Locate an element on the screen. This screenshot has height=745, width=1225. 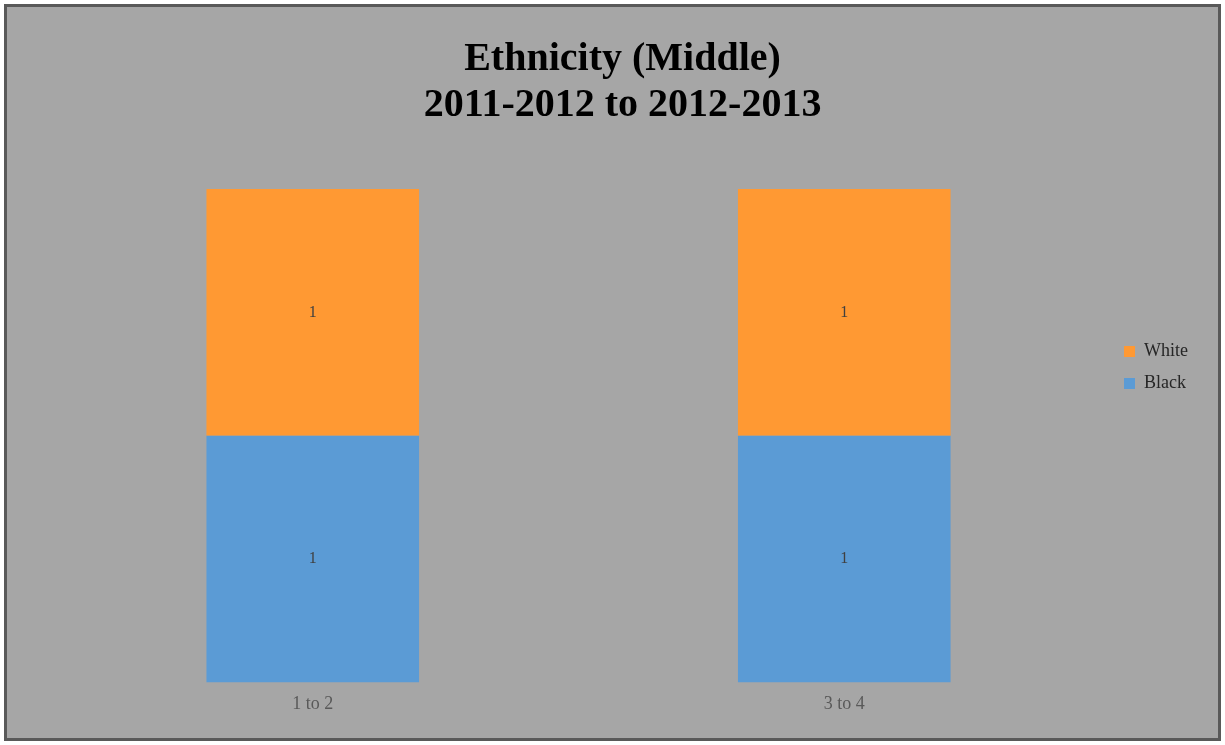
x-tick-label: 3 to 4 is located at coordinates (844, 702).